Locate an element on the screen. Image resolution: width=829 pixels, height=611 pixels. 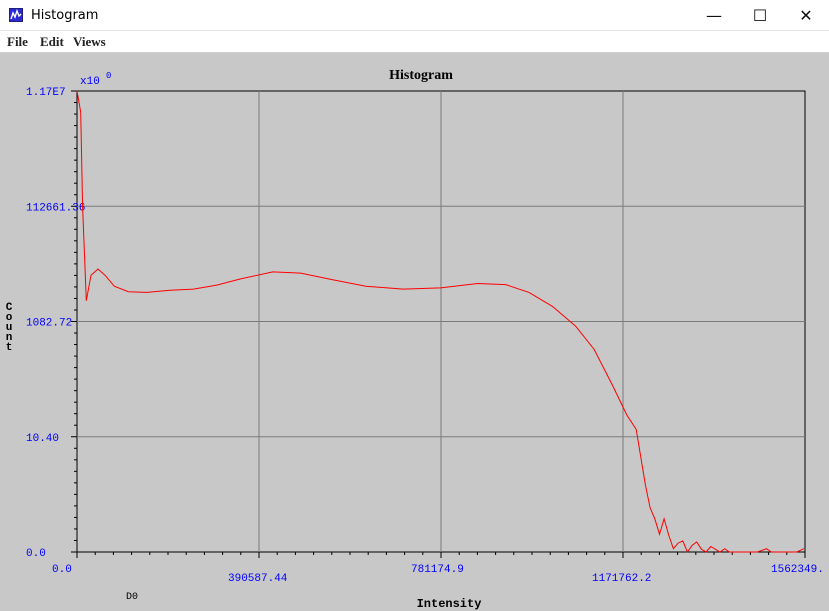
menu-views: Views is located at coordinates (89, 41).